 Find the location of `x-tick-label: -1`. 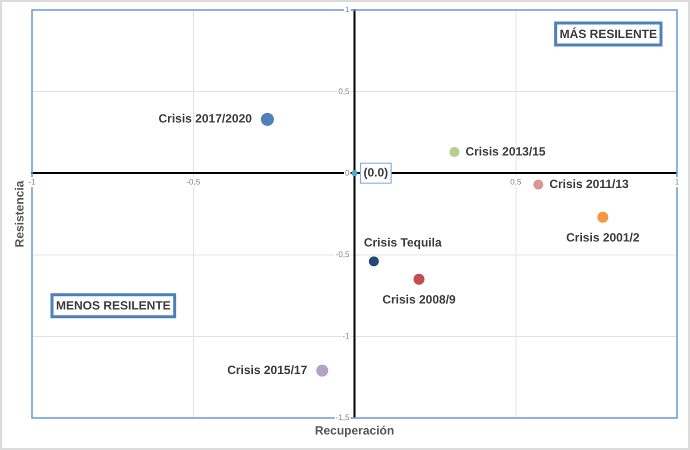

x-tick-label: -1 is located at coordinates (32, 181).